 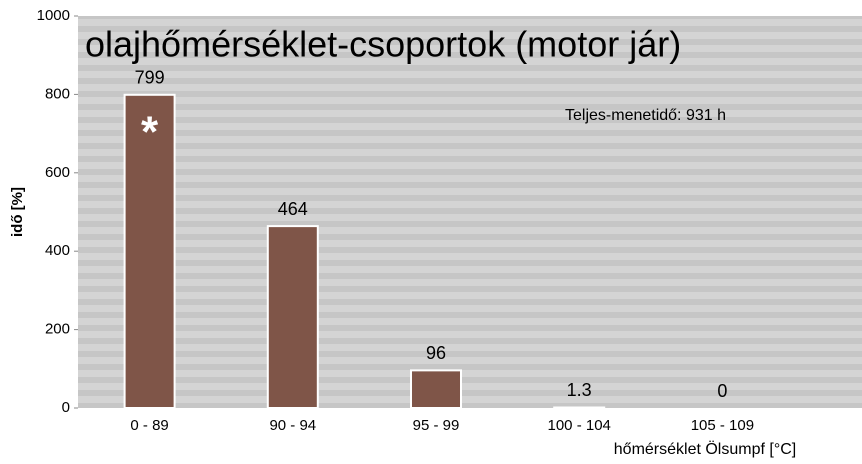 What do you see at coordinates (293, 209) in the screenshot?
I see `value-label: 464` at bounding box center [293, 209].